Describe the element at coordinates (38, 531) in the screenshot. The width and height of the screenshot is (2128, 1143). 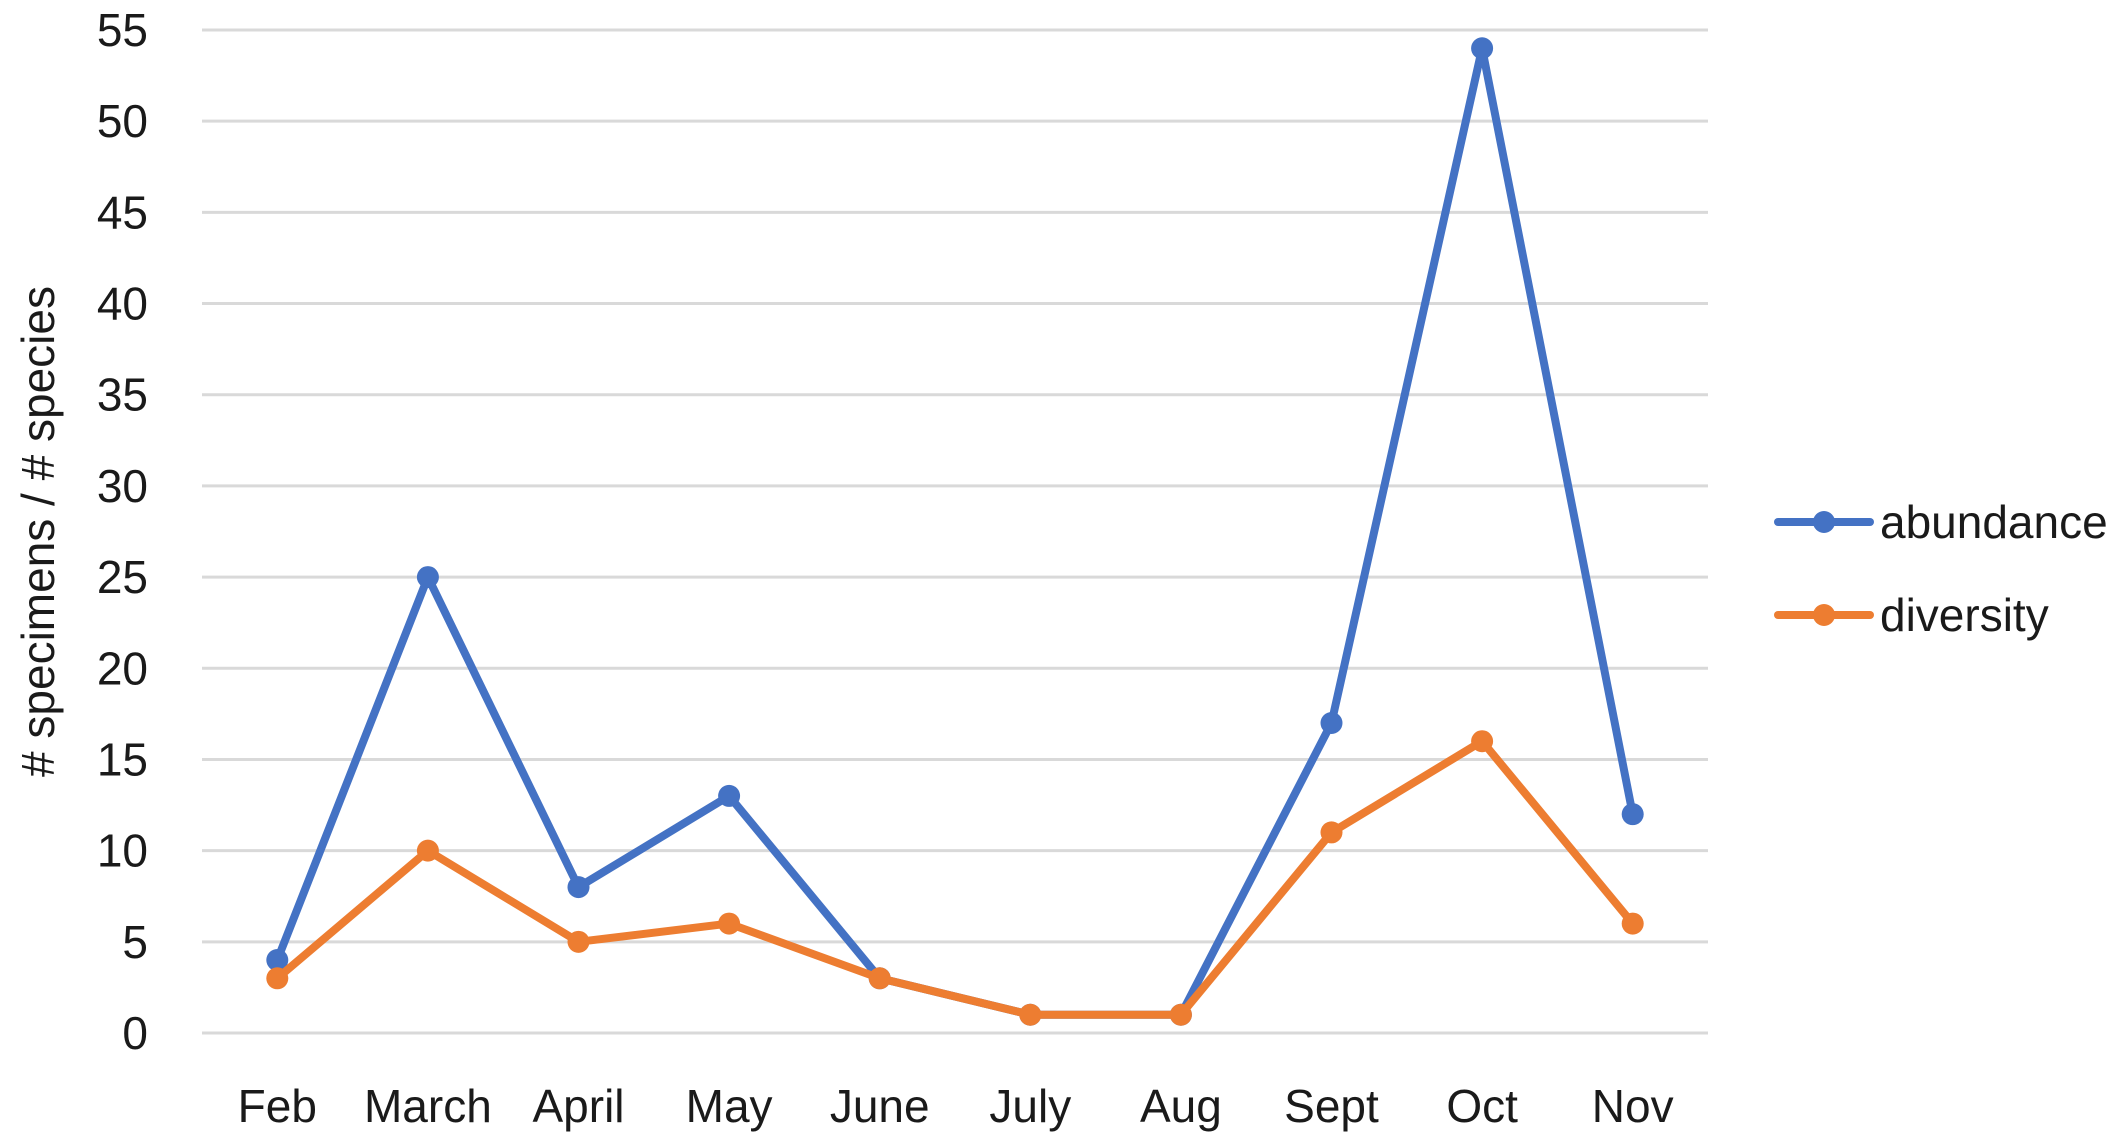
I see `y-axis-title: # specimens / # species` at that location.